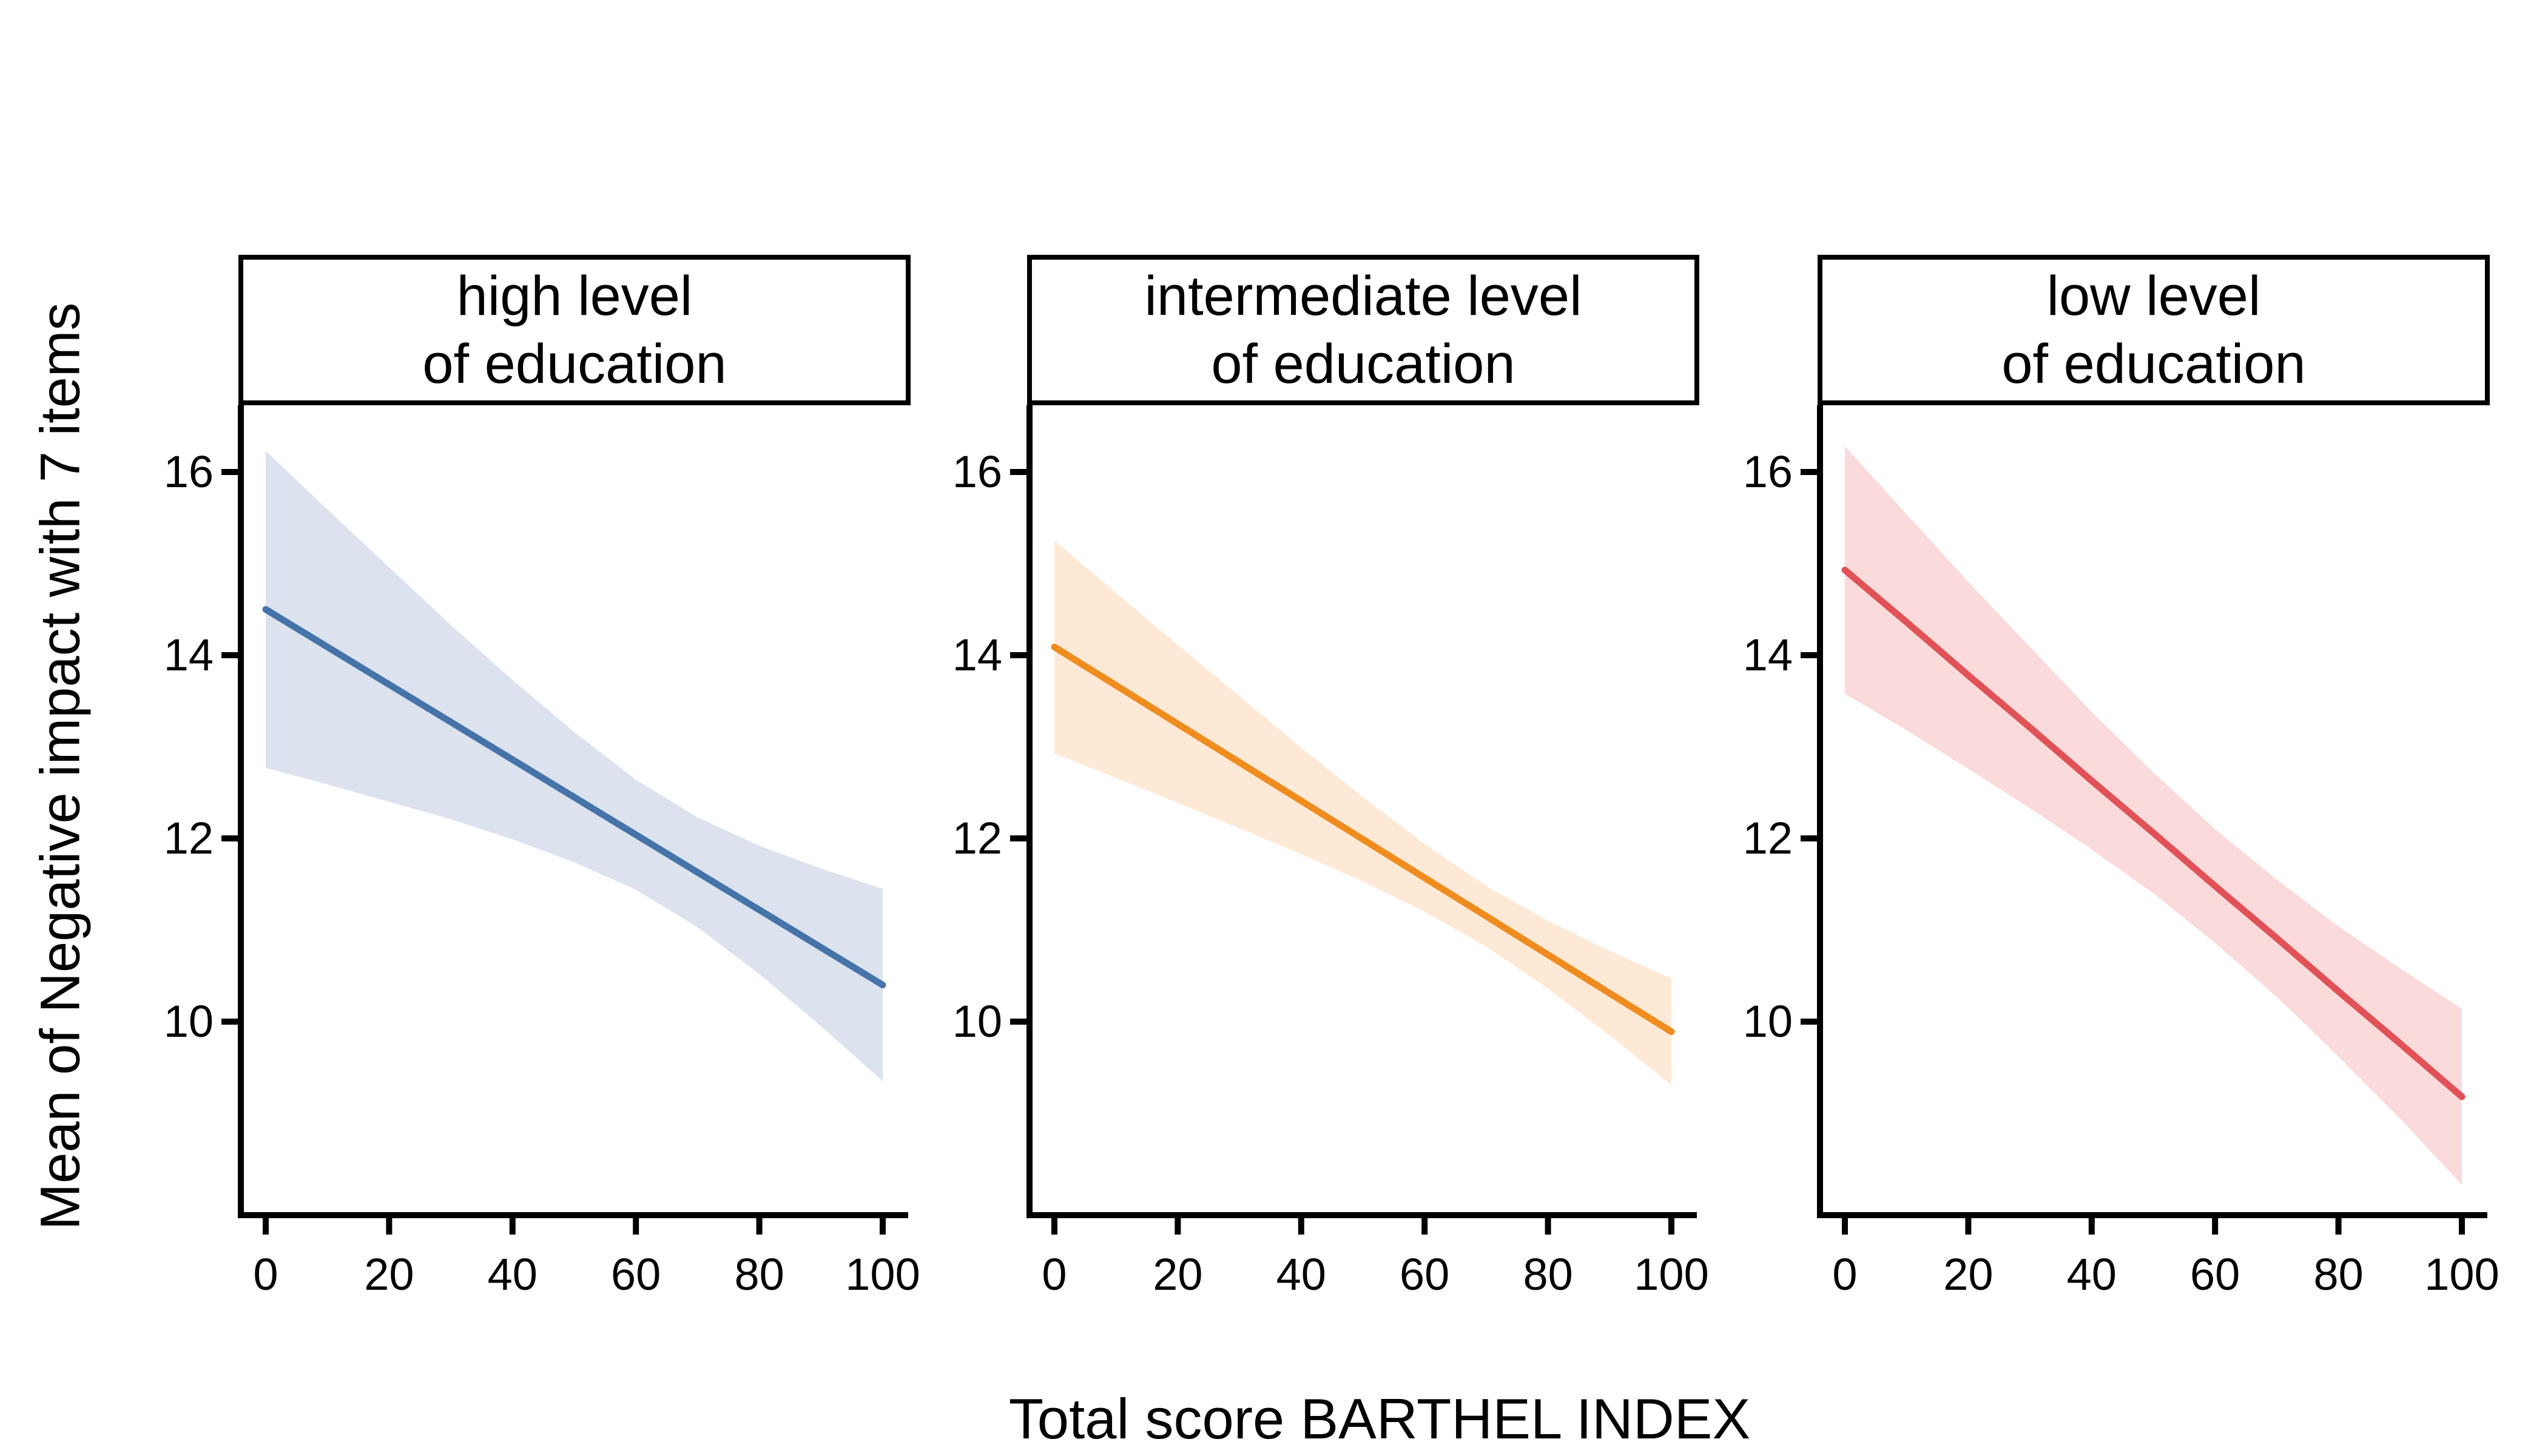 This screenshot has height=1456, width=2548. I want to click on facet-strip: low level of education, so click(2154, 330).